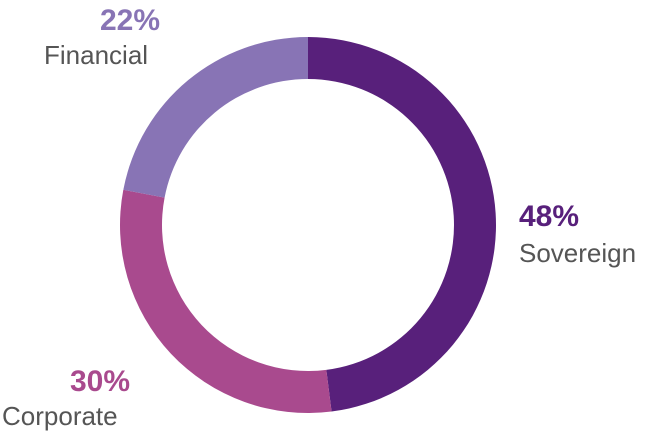  I want to click on category-label-corporate: Corporate, so click(60, 416).